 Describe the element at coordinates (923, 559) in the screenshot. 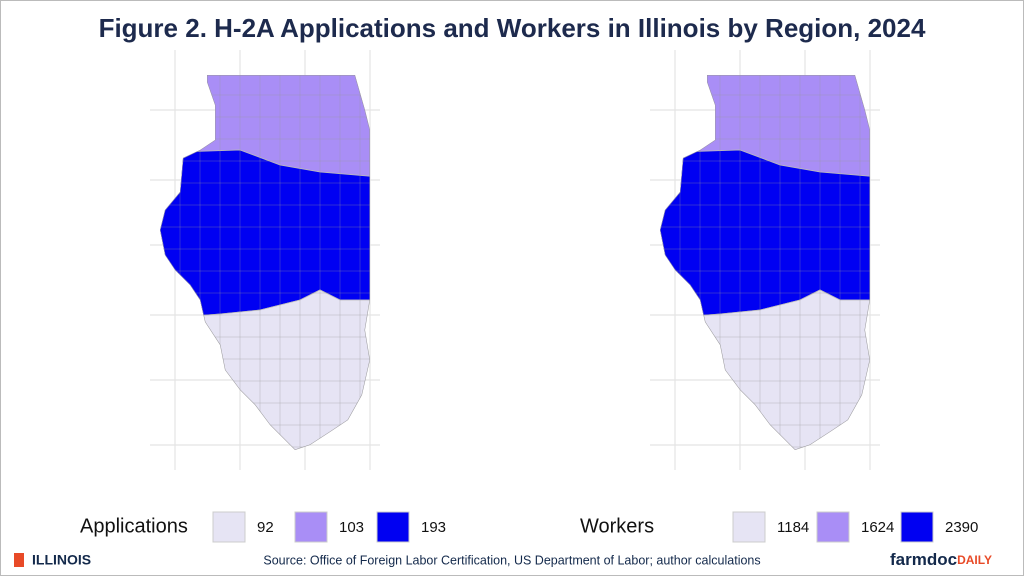

I see `brand-main: farmdoc` at that location.